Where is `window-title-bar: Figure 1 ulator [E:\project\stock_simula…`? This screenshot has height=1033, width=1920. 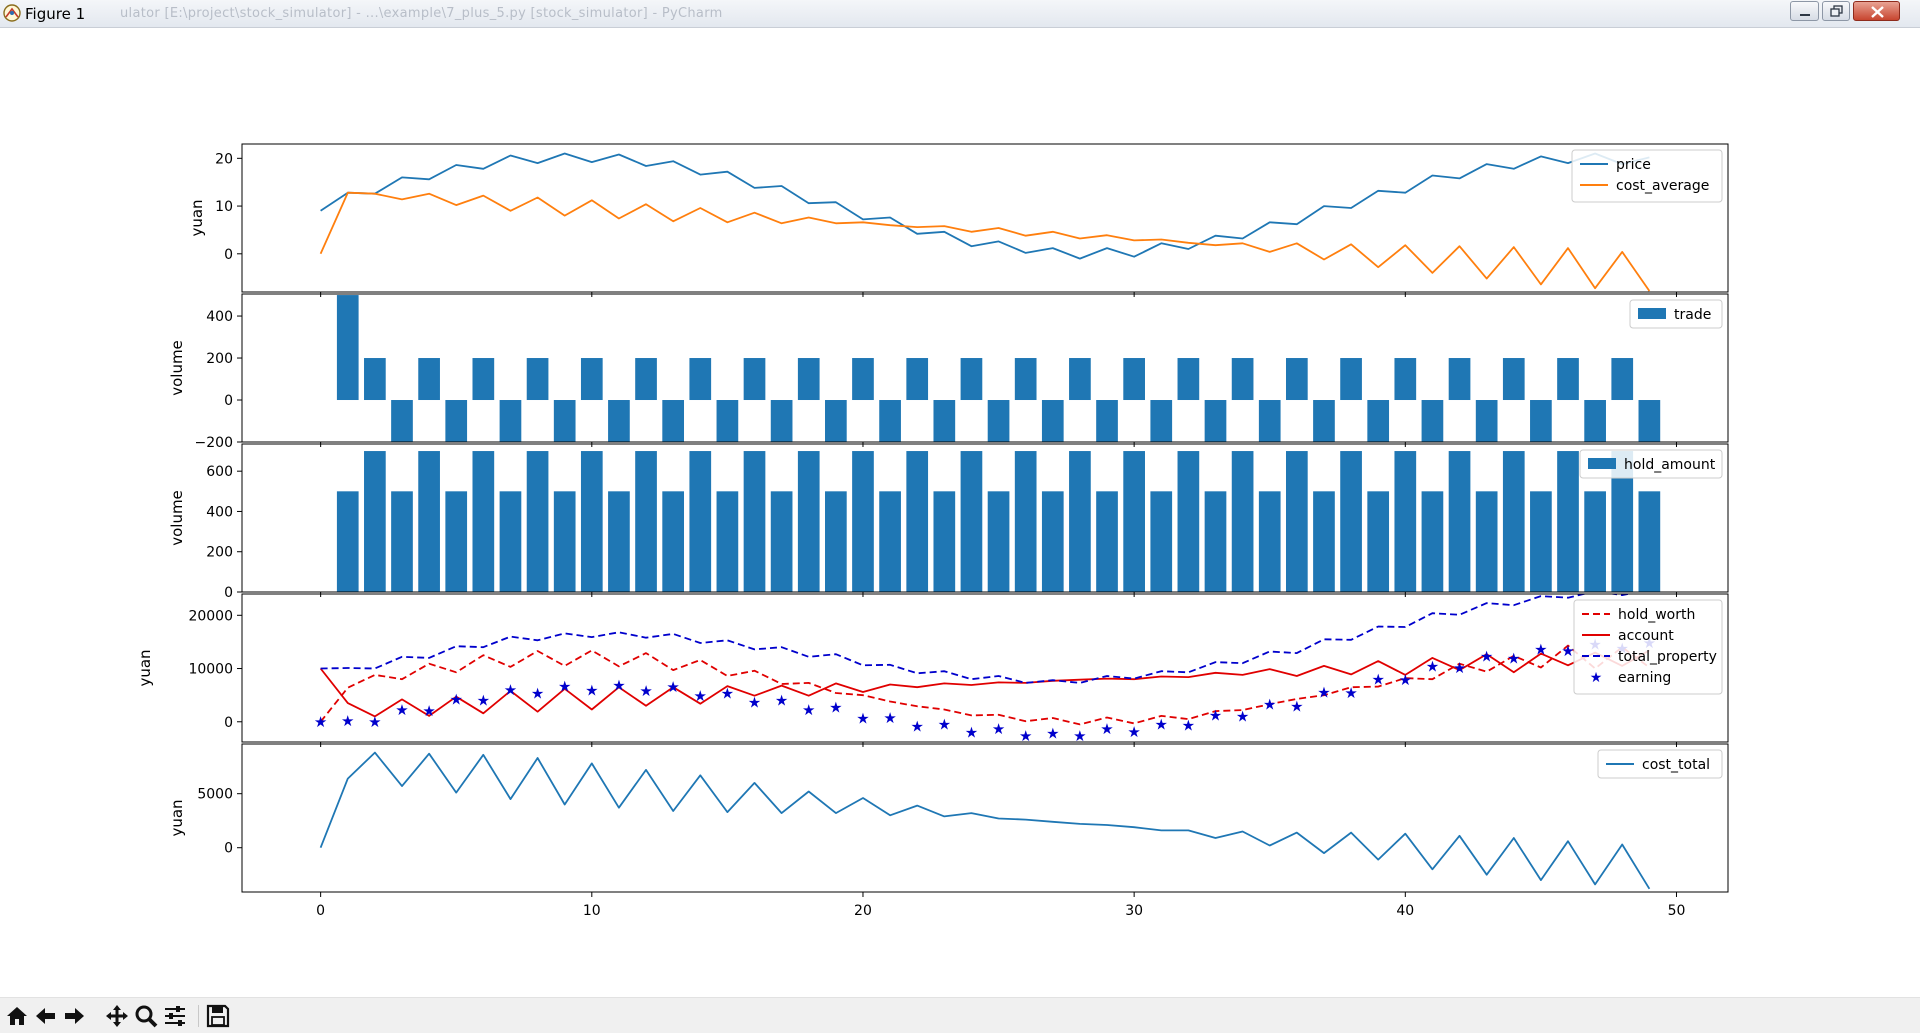
window-title-bar: Figure 1 ulator [E:\project\stock_simula… is located at coordinates (960, 14).